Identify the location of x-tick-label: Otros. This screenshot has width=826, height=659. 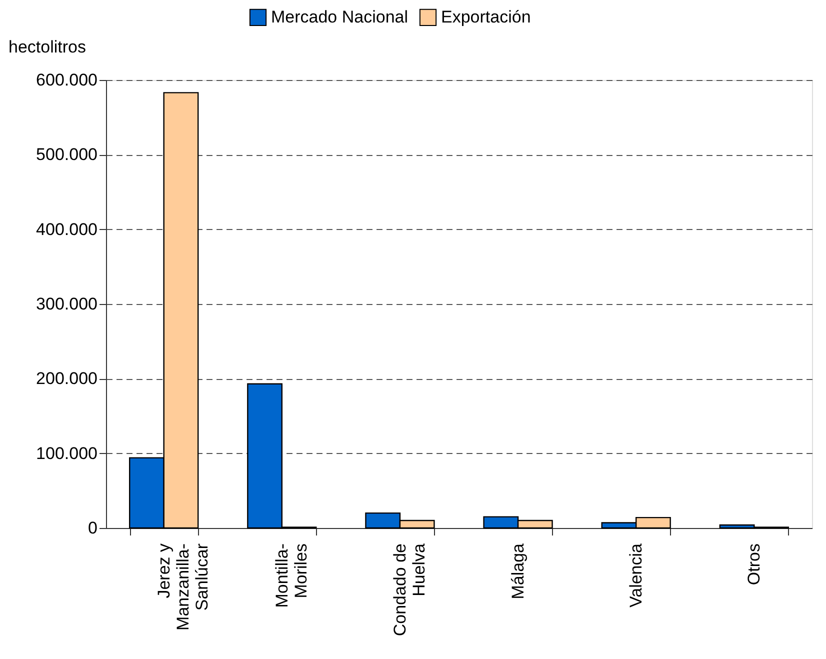
(754, 565).